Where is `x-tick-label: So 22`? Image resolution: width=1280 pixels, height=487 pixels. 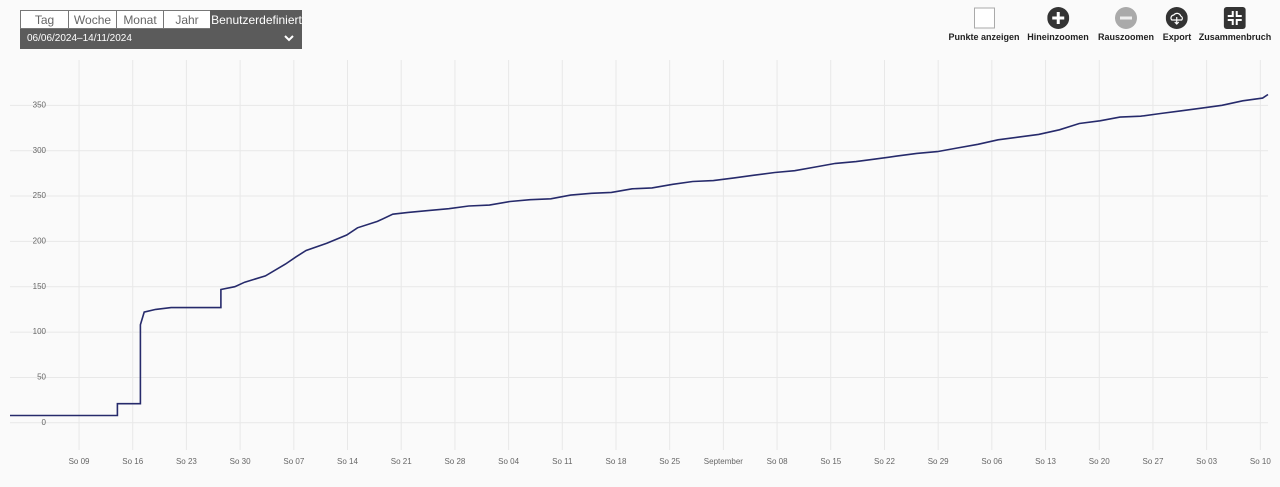 x-tick-label: So 22 is located at coordinates (884, 461).